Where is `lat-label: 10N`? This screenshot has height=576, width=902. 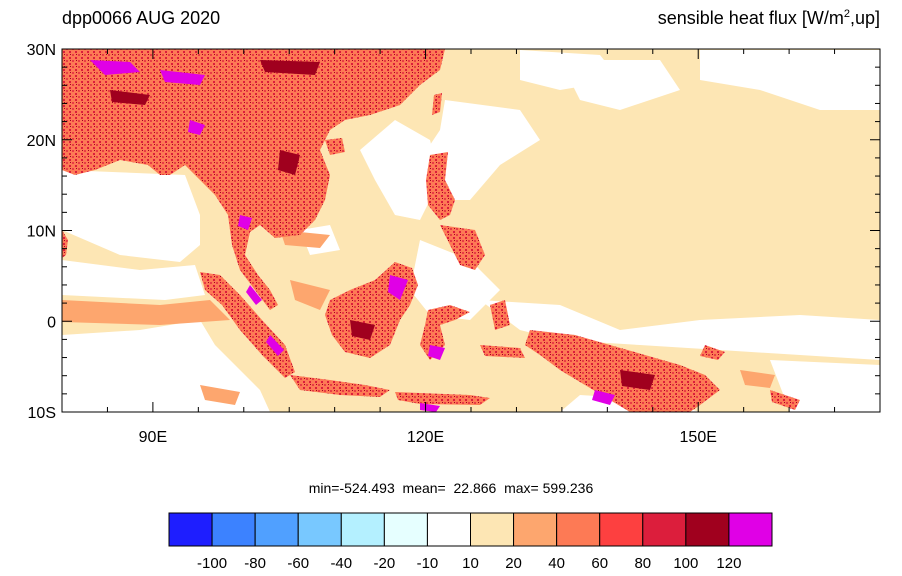 lat-label: 10N is located at coordinates (41, 232).